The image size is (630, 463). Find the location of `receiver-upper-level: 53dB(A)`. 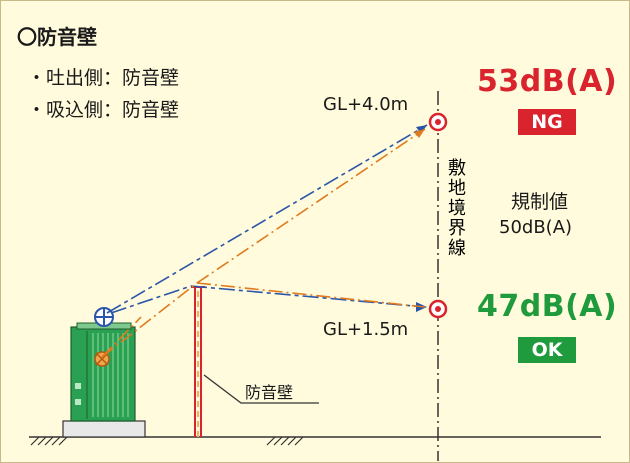

receiver-upper-level: 53dB(A) is located at coordinates (547, 81).